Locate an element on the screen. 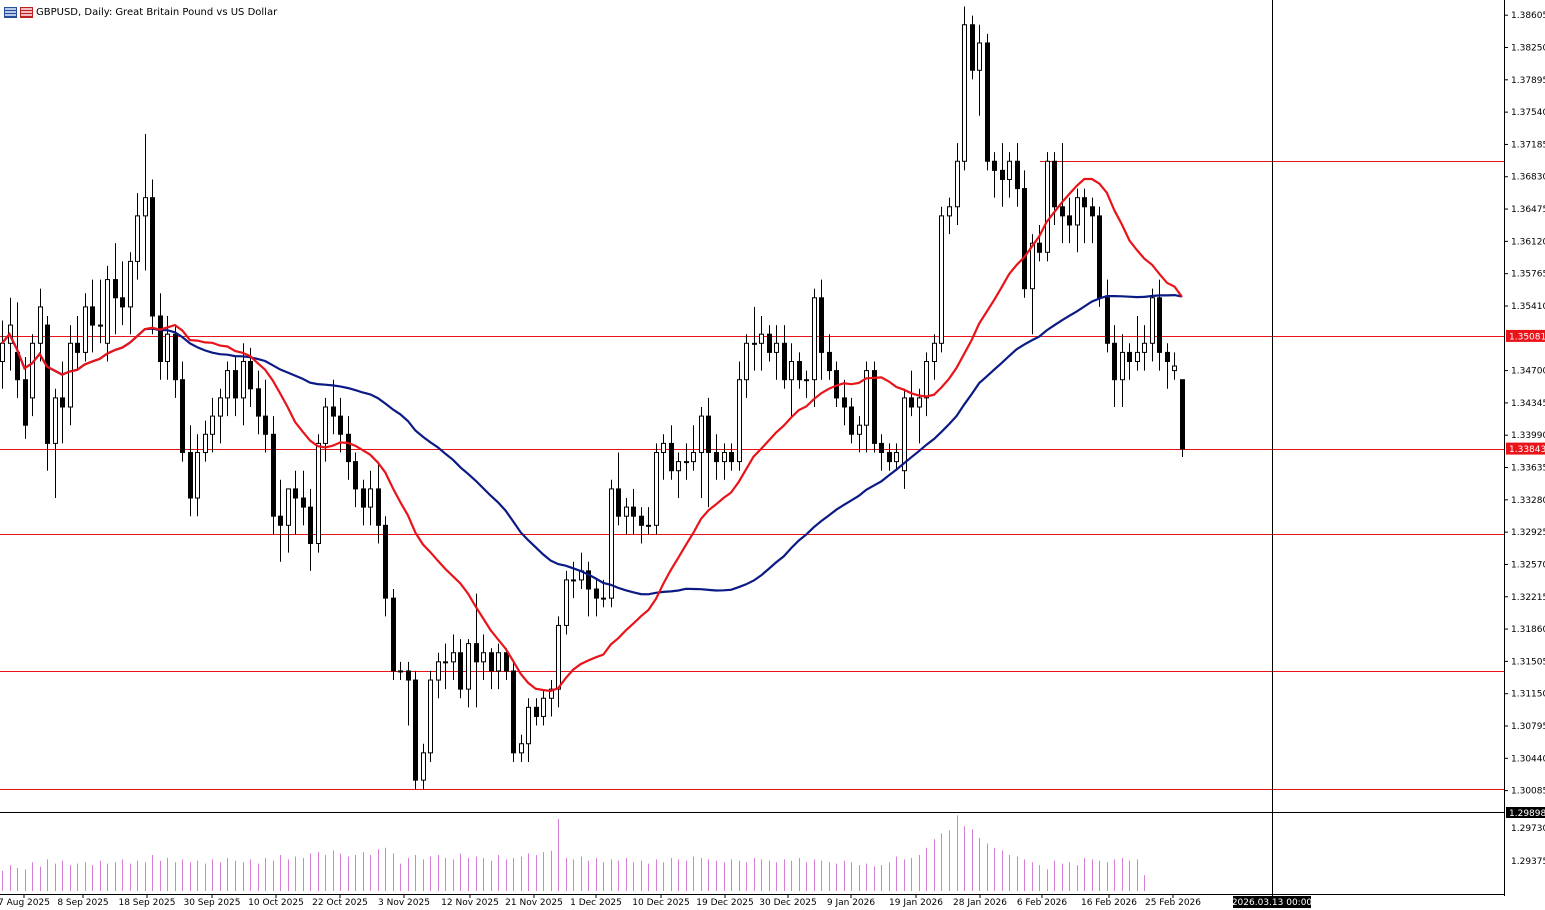  y-tick-label: 1.35765 is located at coordinates (1528, 275).